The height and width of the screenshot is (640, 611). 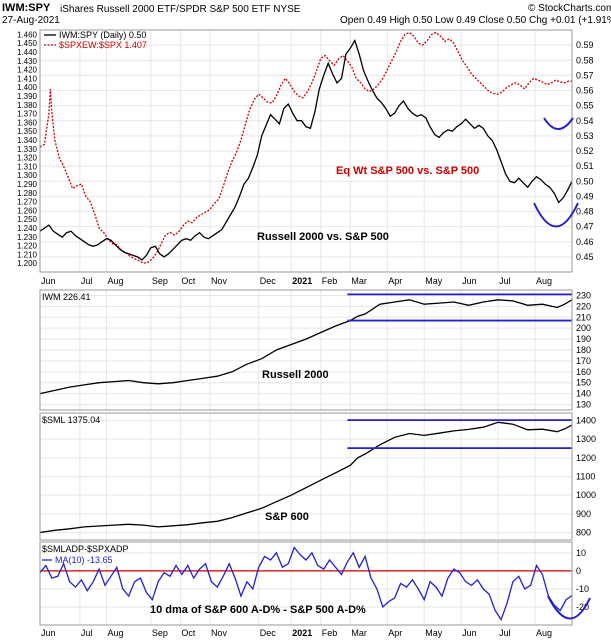 What do you see at coordinates (306, 347) in the screenshot?
I see `iwm-price-line` at bounding box center [306, 347].